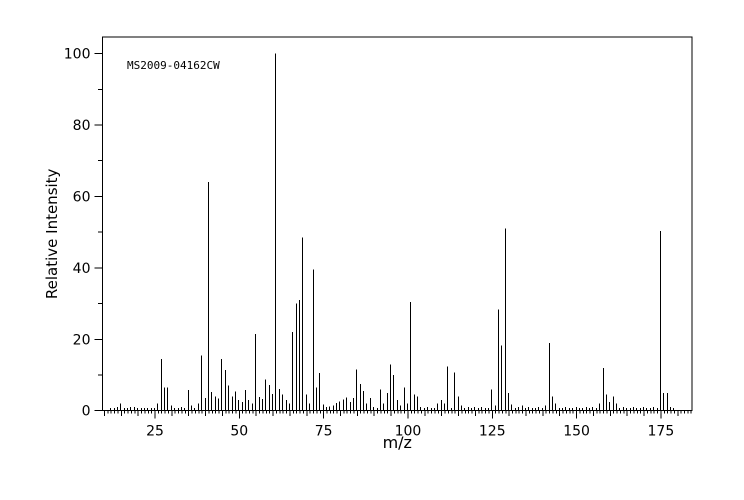 The height and width of the screenshot is (500, 744). I want to click on y-axis-tick-label: 40, so click(82, 269).